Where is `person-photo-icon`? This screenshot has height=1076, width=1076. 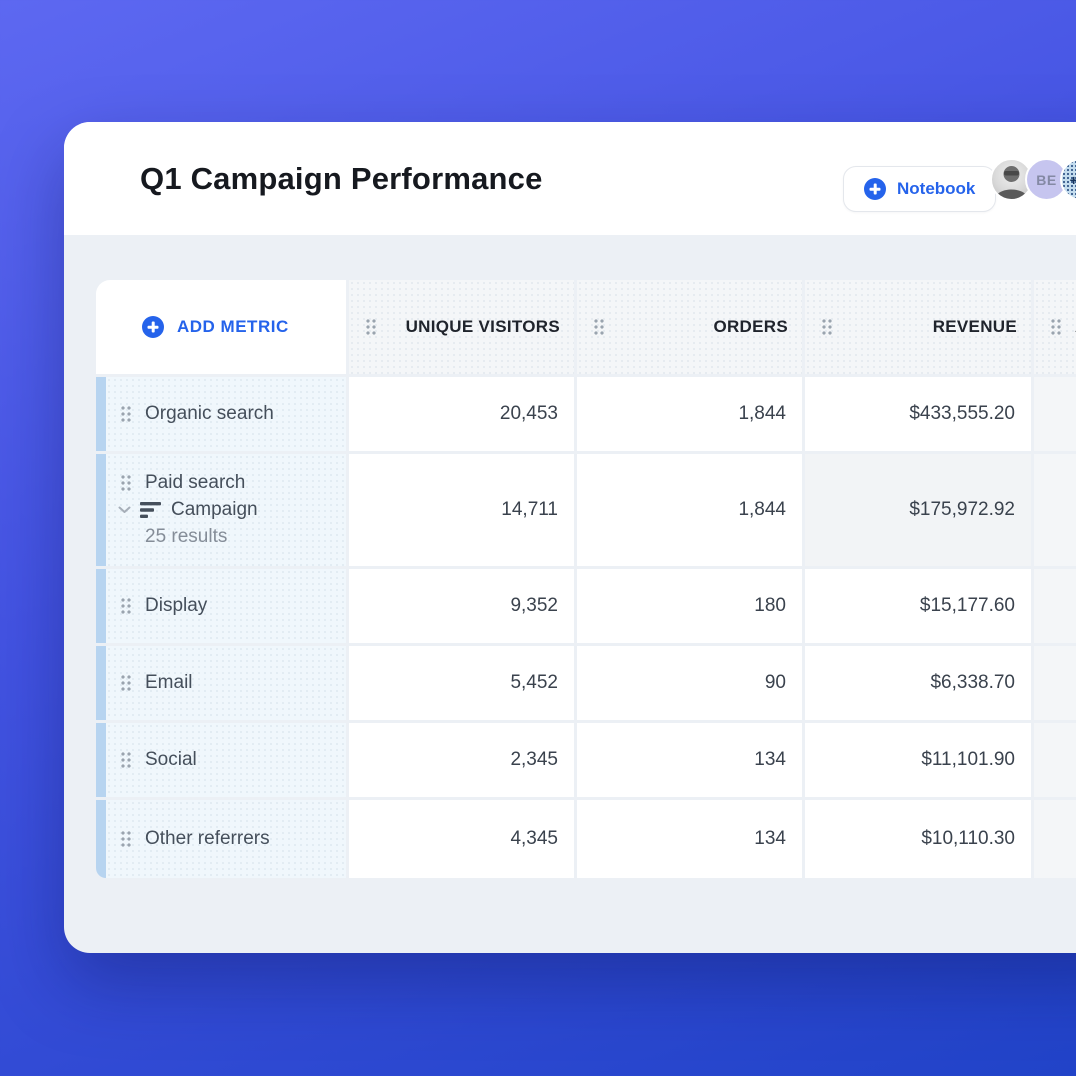
person-photo-icon is located at coordinates (1011, 182).